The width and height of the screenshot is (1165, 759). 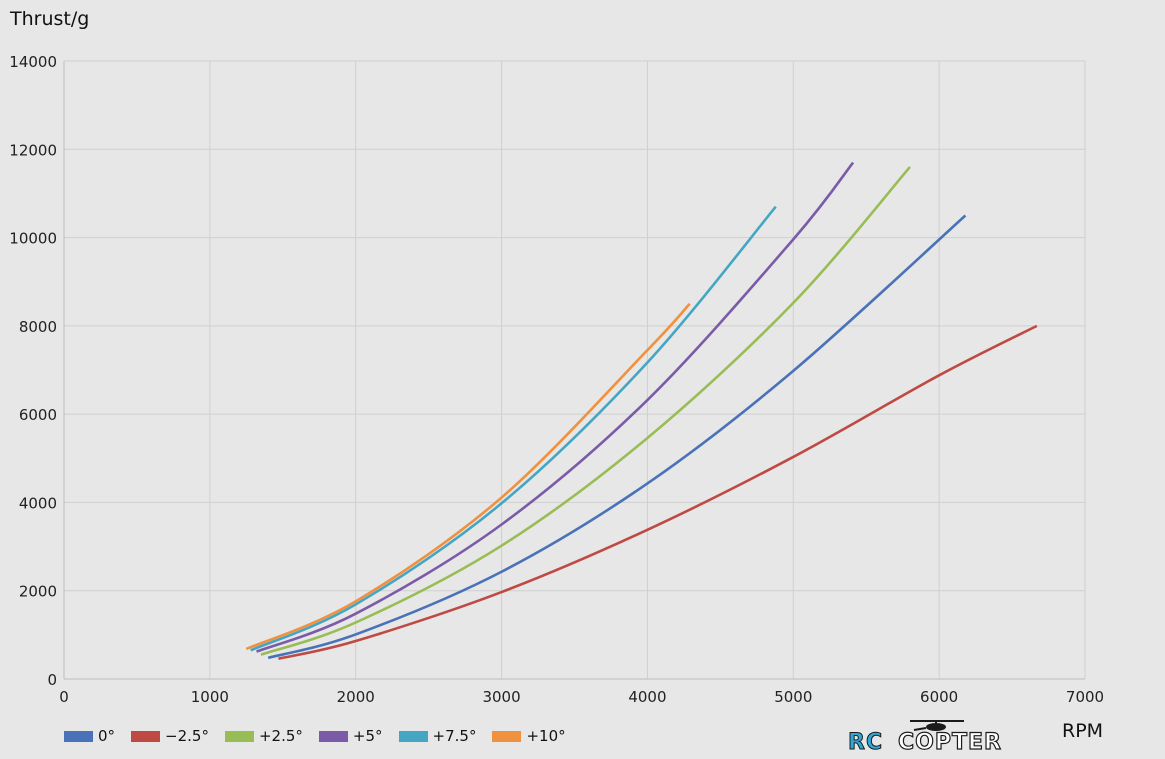 What do you see at coordinates (38, 503) in the screenshot?
I see `y-tick-label: 4000` at bounding box center [38, 503].